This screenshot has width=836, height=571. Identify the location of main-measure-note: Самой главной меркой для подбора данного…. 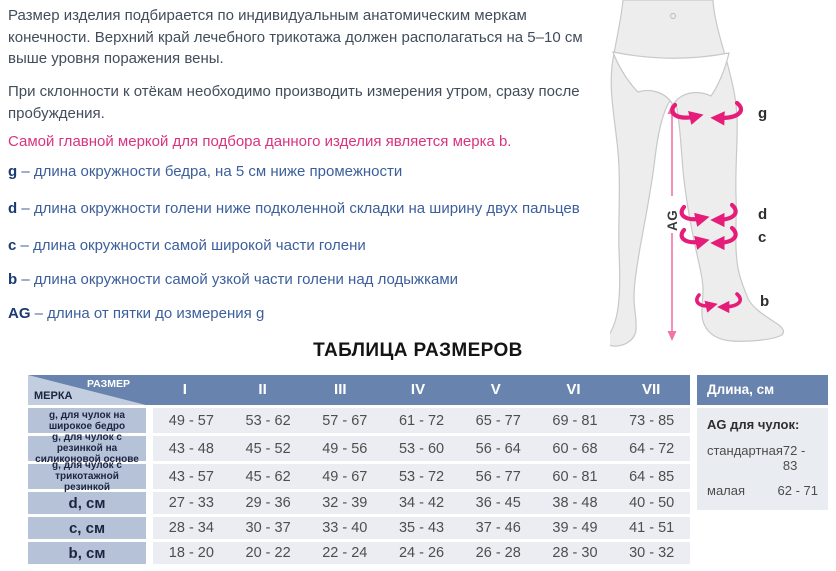
(260, 141).